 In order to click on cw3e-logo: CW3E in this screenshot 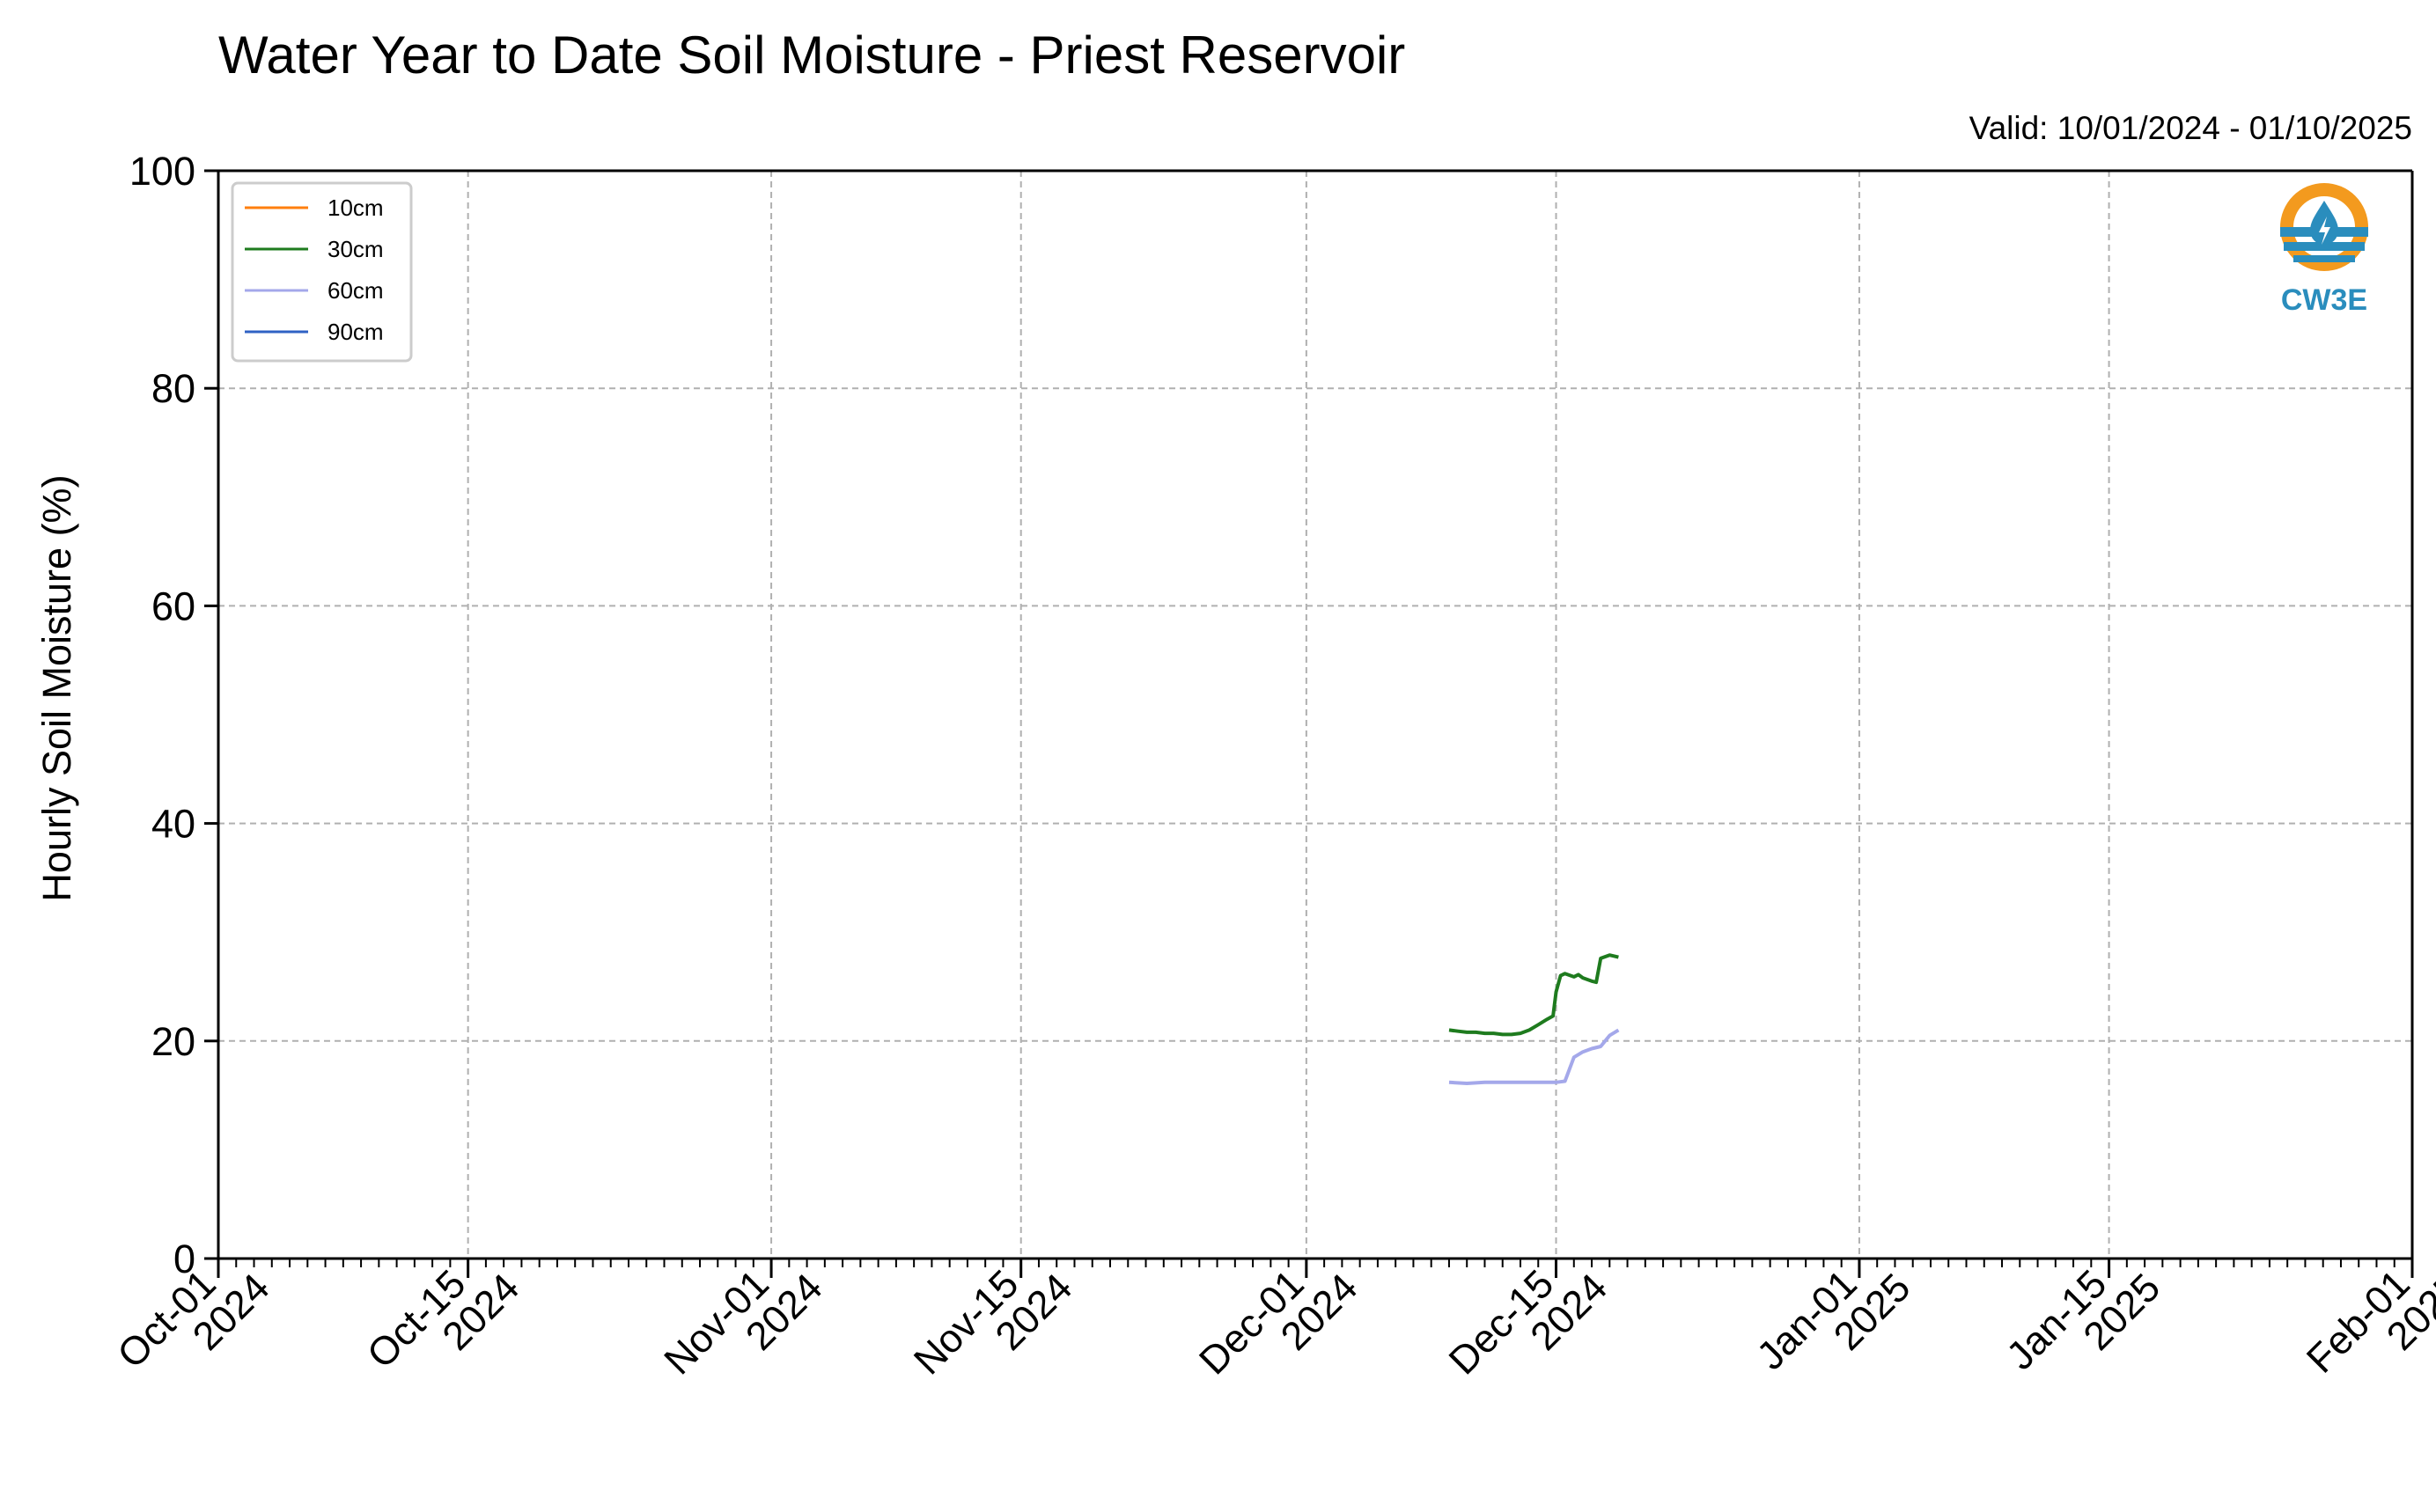, I will do `click(2324, 250)`.